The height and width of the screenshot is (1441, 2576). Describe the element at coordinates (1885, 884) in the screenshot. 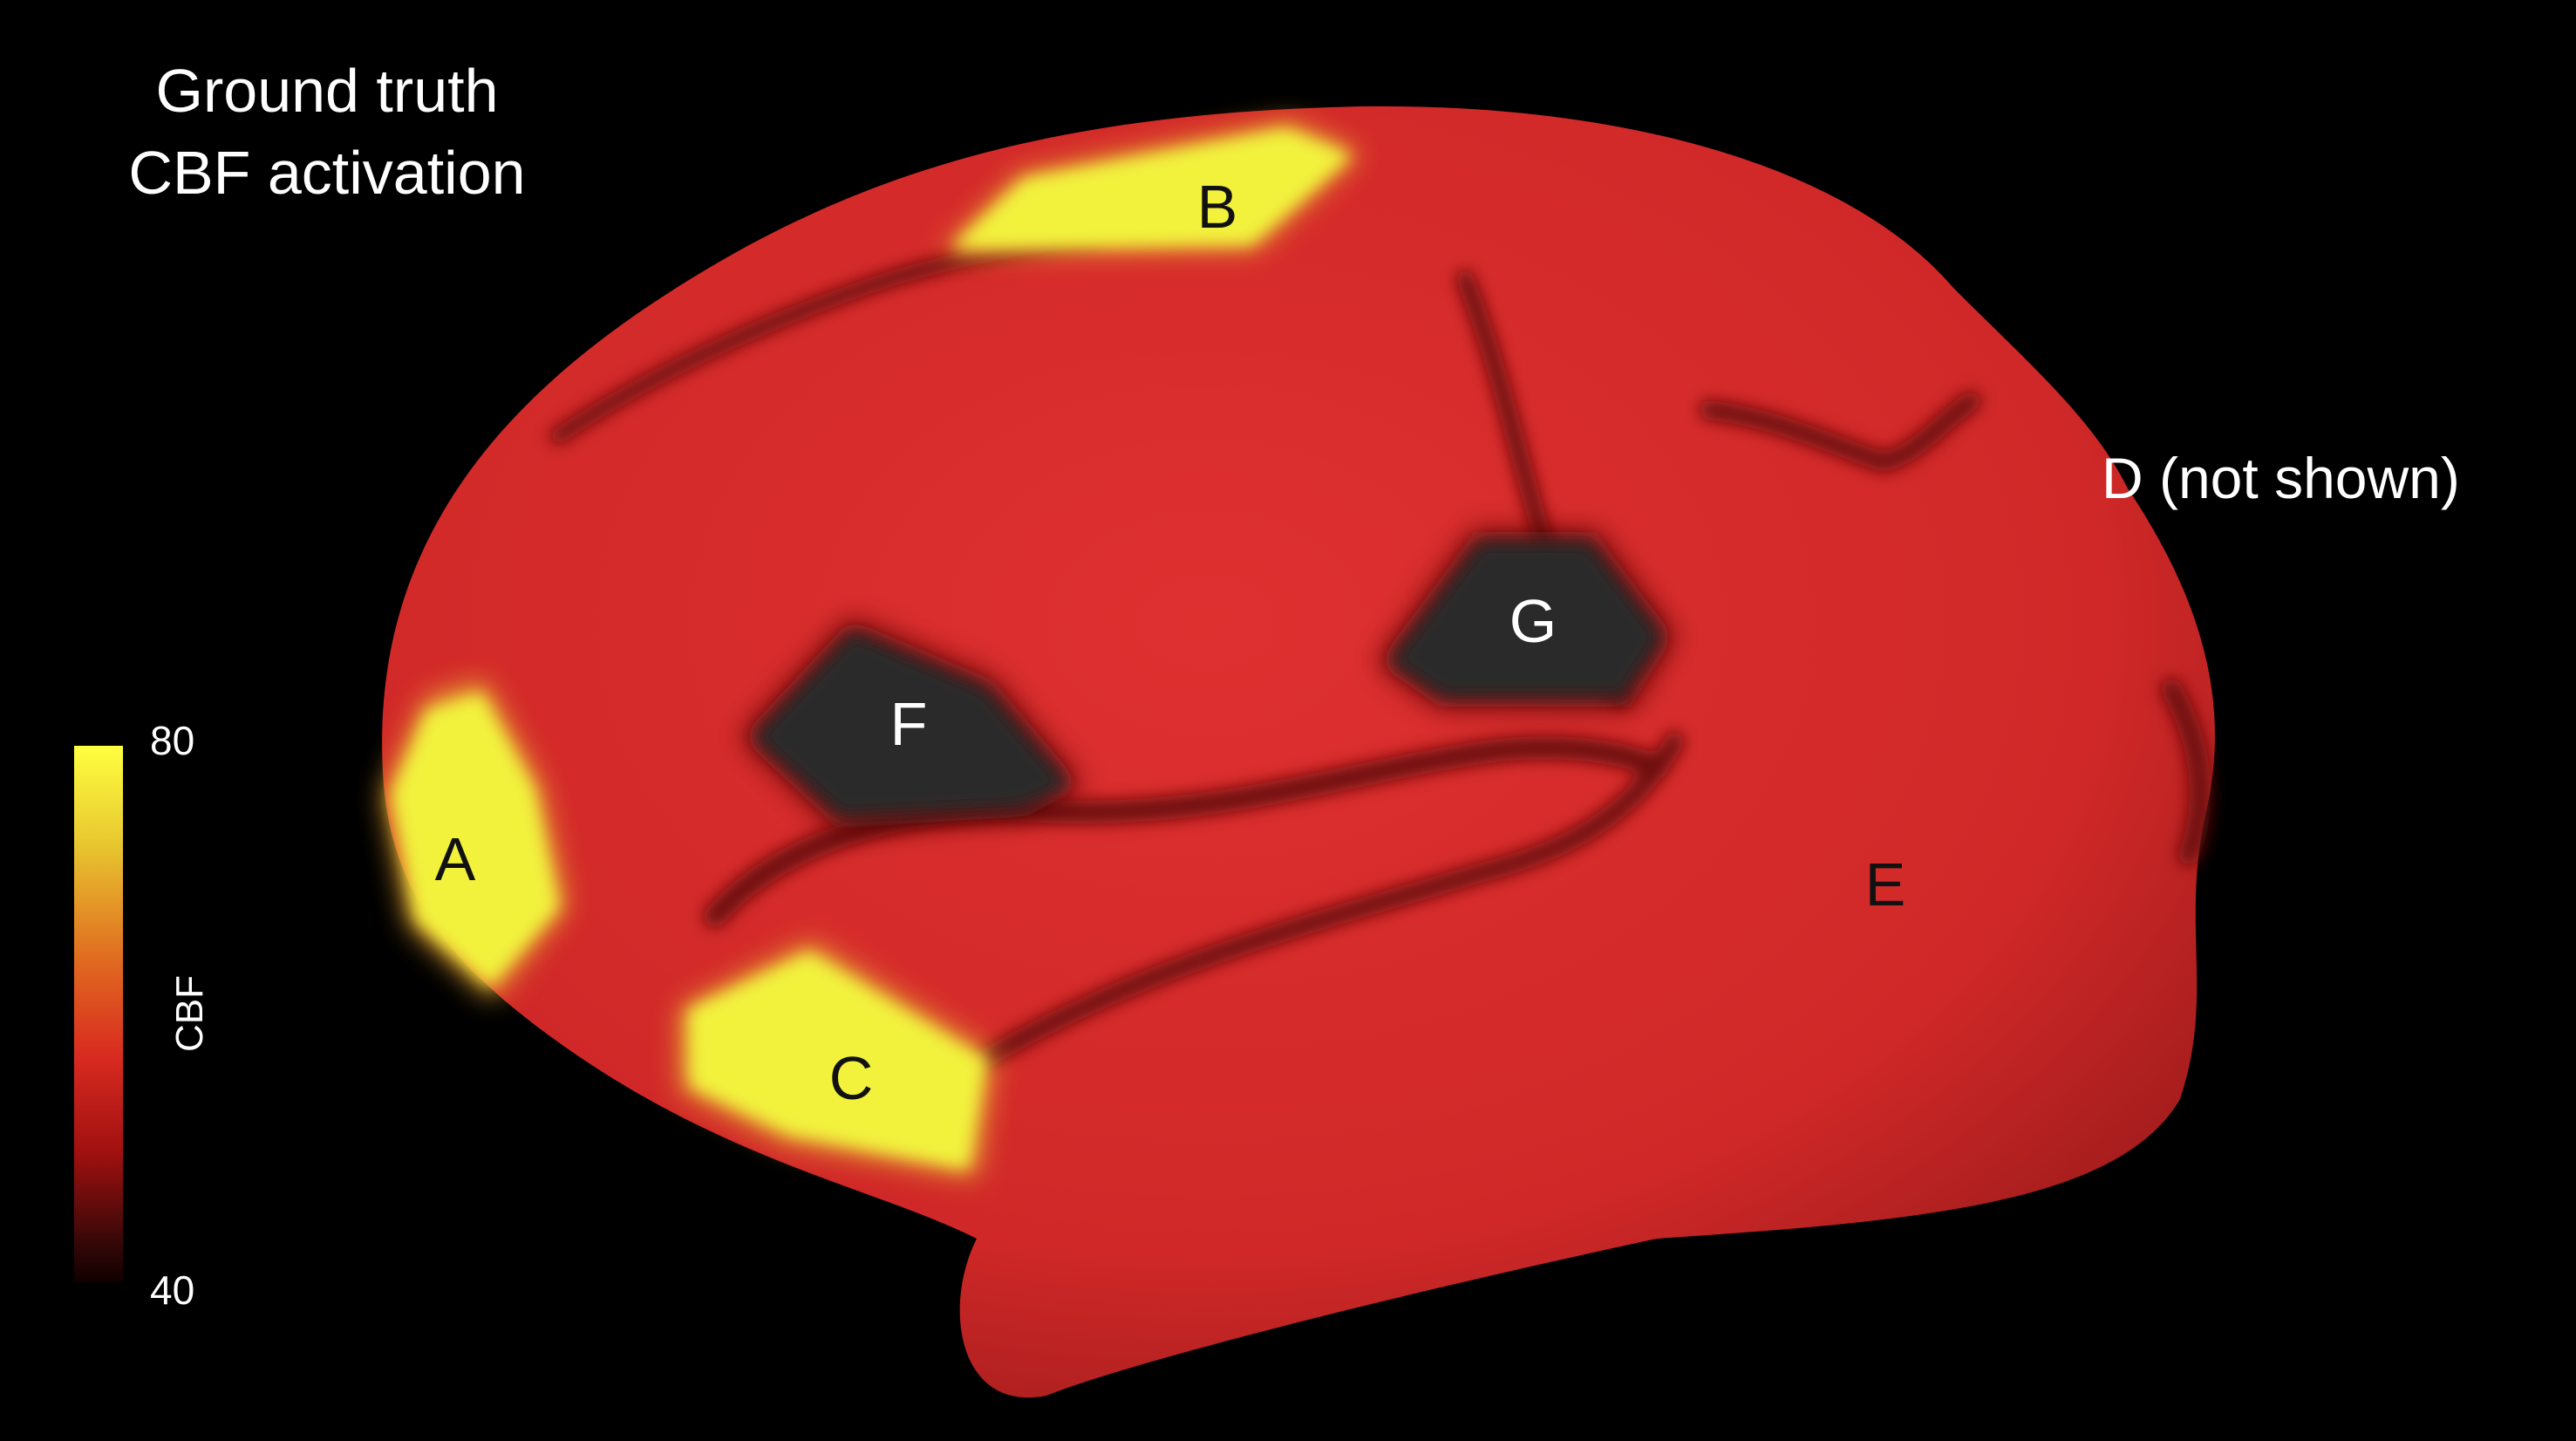

I see `region-label-e: E` at that location.